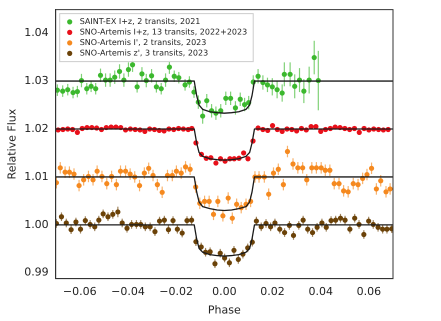  I want to click on y-tick-label: 1.02, so click(36, 128).